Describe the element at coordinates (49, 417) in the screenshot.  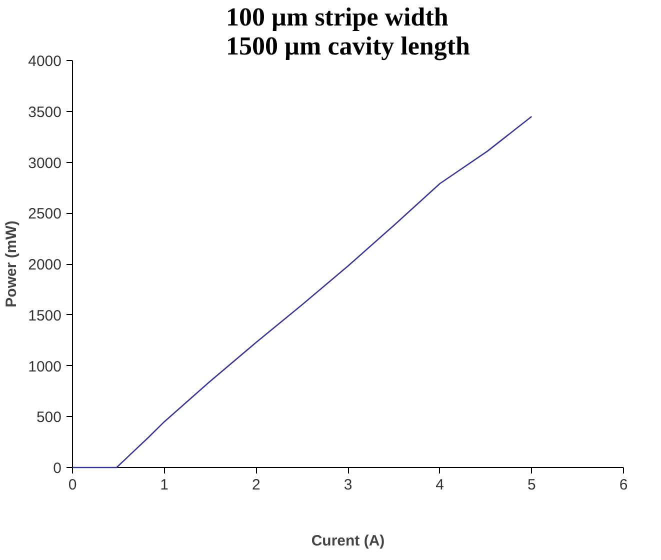
I see `y-tick-label: 500` at that location.